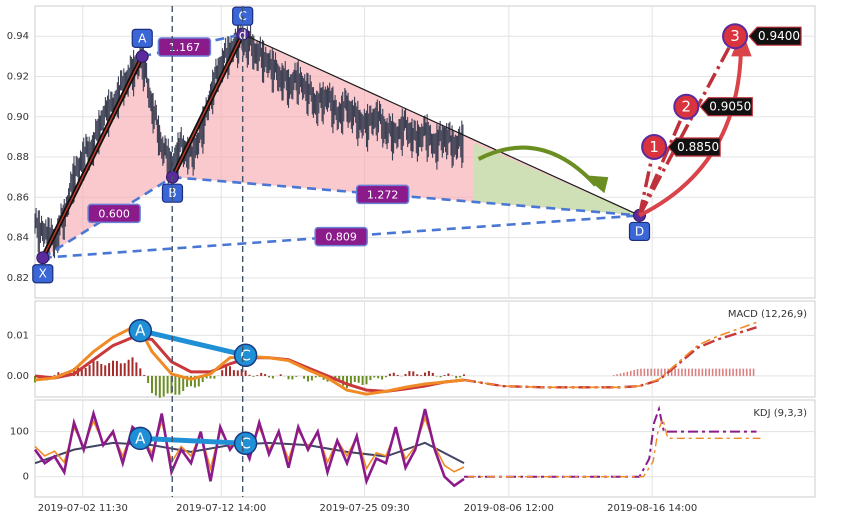 The image size is (844, 520). I want to click on price-y-tick: 0.82, so click(18, 278).